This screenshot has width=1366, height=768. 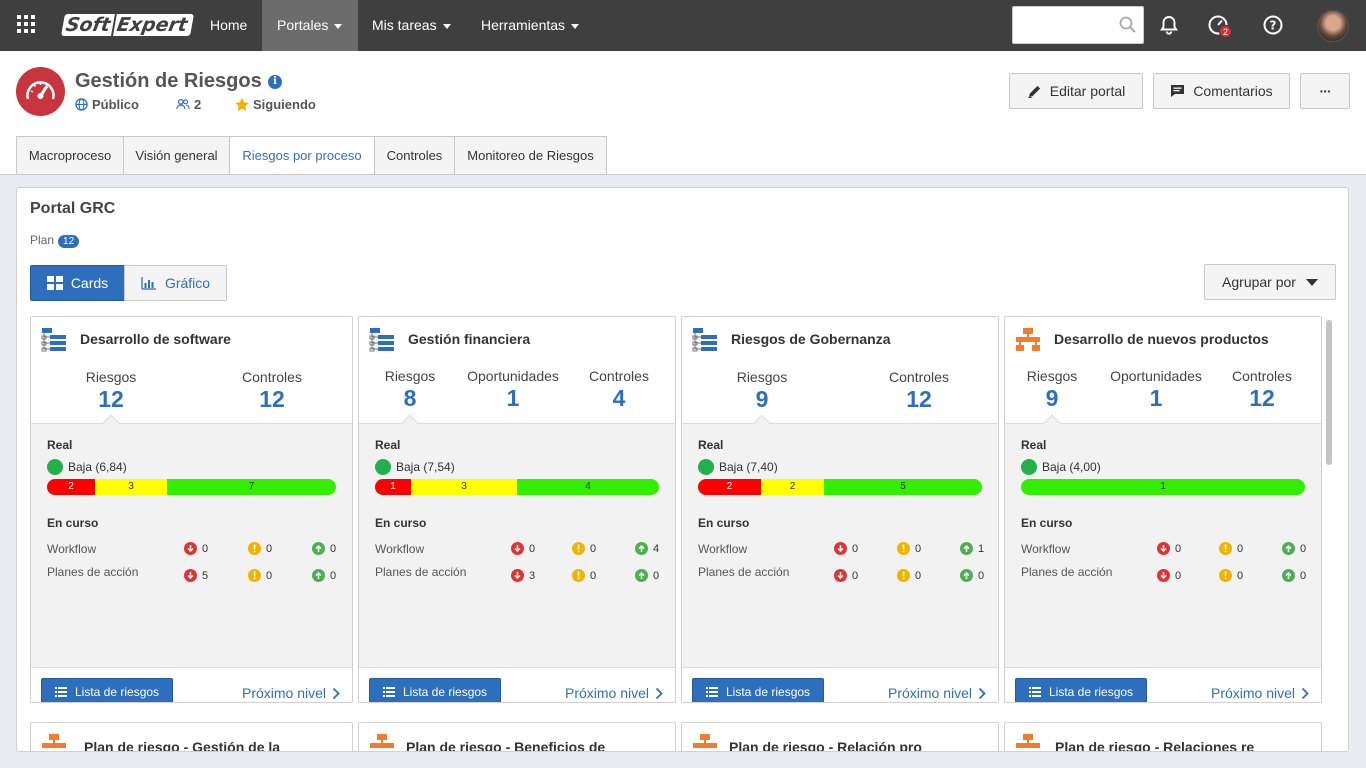 What do you see at coordinates (411, 25) in the screenshot?
I see `nav-mis-tareas: Mis tareas` at bounding box center [411, 25].